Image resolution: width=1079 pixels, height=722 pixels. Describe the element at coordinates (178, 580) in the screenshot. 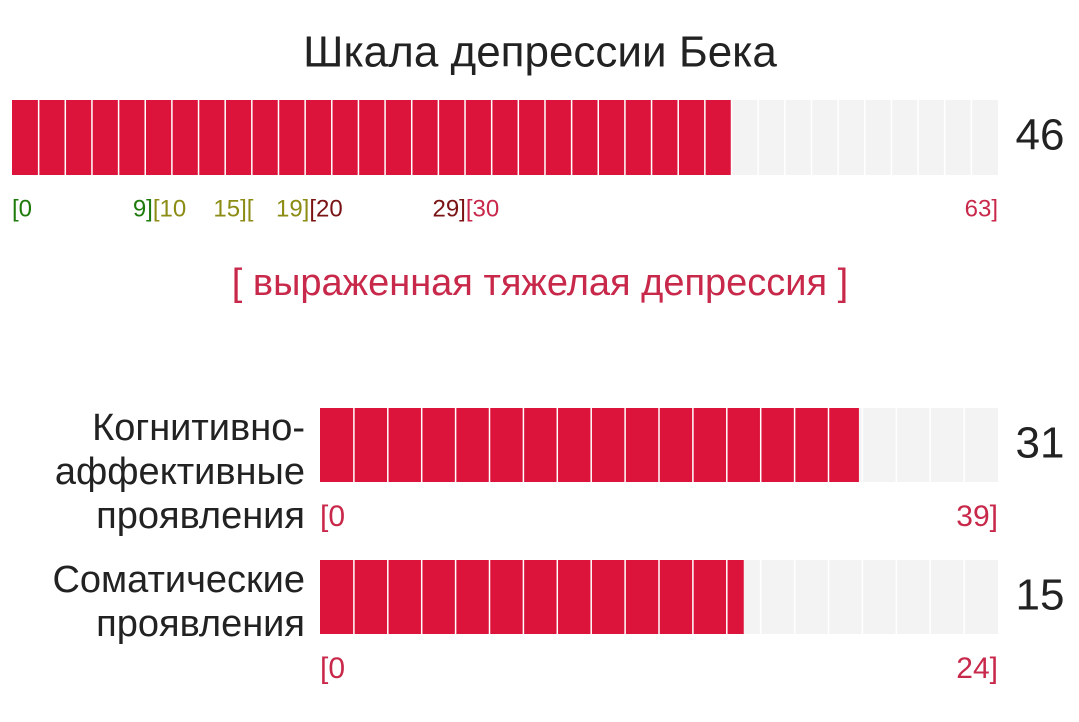

I see `subscale-label: Соматические` at that location.